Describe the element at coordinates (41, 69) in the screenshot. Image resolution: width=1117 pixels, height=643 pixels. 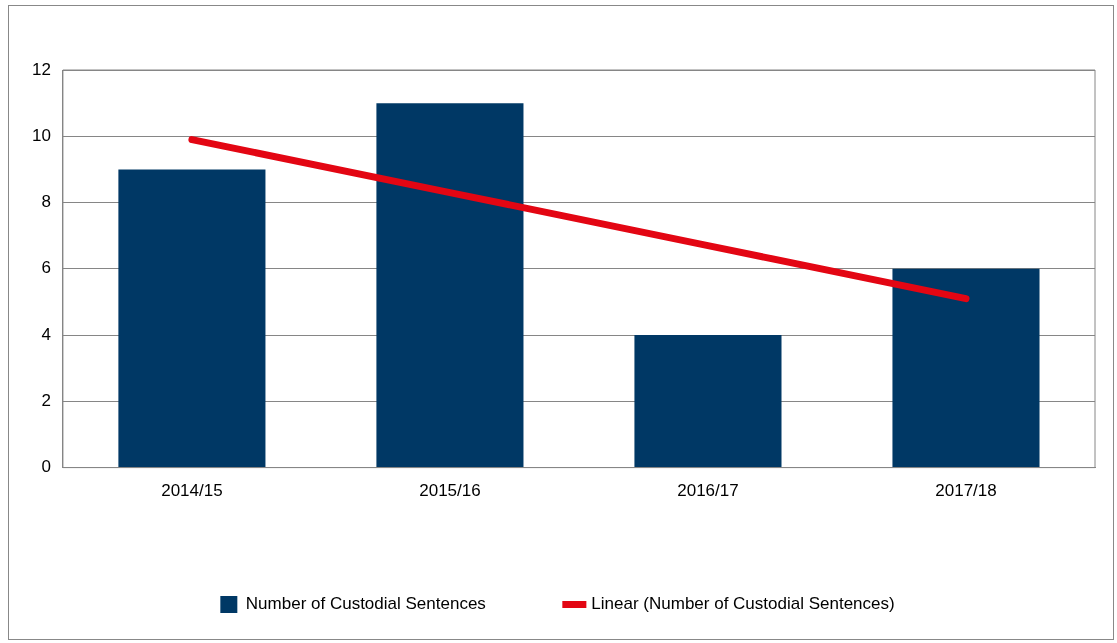
I see `y-tick-label: 12` at that location.